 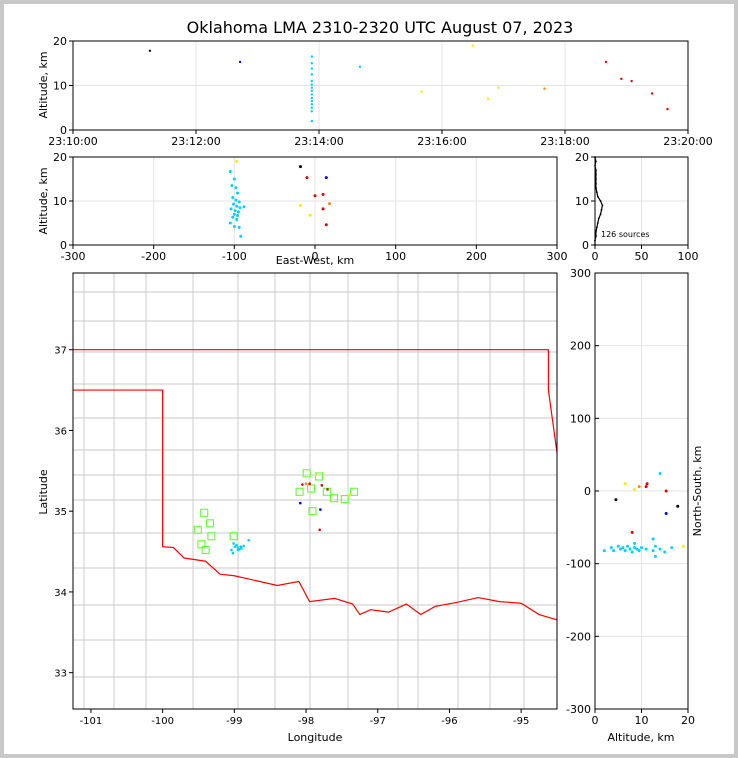 What do you see at coordinates (60, 674) in the screenshot?
I see `y-tick-label: 33` at bounding box center [60, 674].